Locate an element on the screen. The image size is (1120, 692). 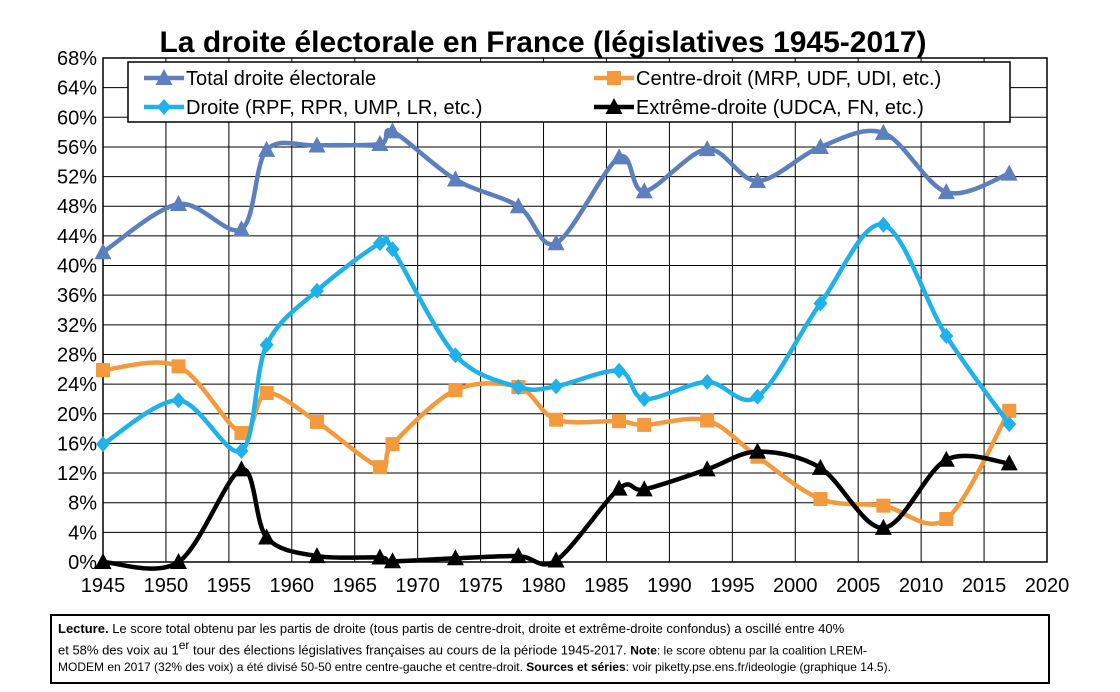
y-tick-label: 16% is located at coordinates (77, 444).